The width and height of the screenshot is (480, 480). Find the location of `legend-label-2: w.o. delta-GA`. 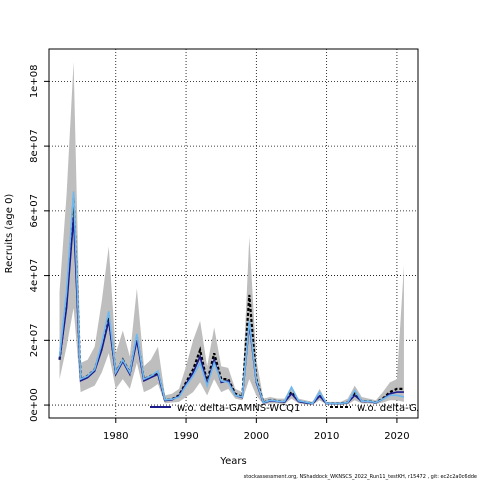

legend-label-2: w.o. delta-GA is located at coordinates (390, 408).